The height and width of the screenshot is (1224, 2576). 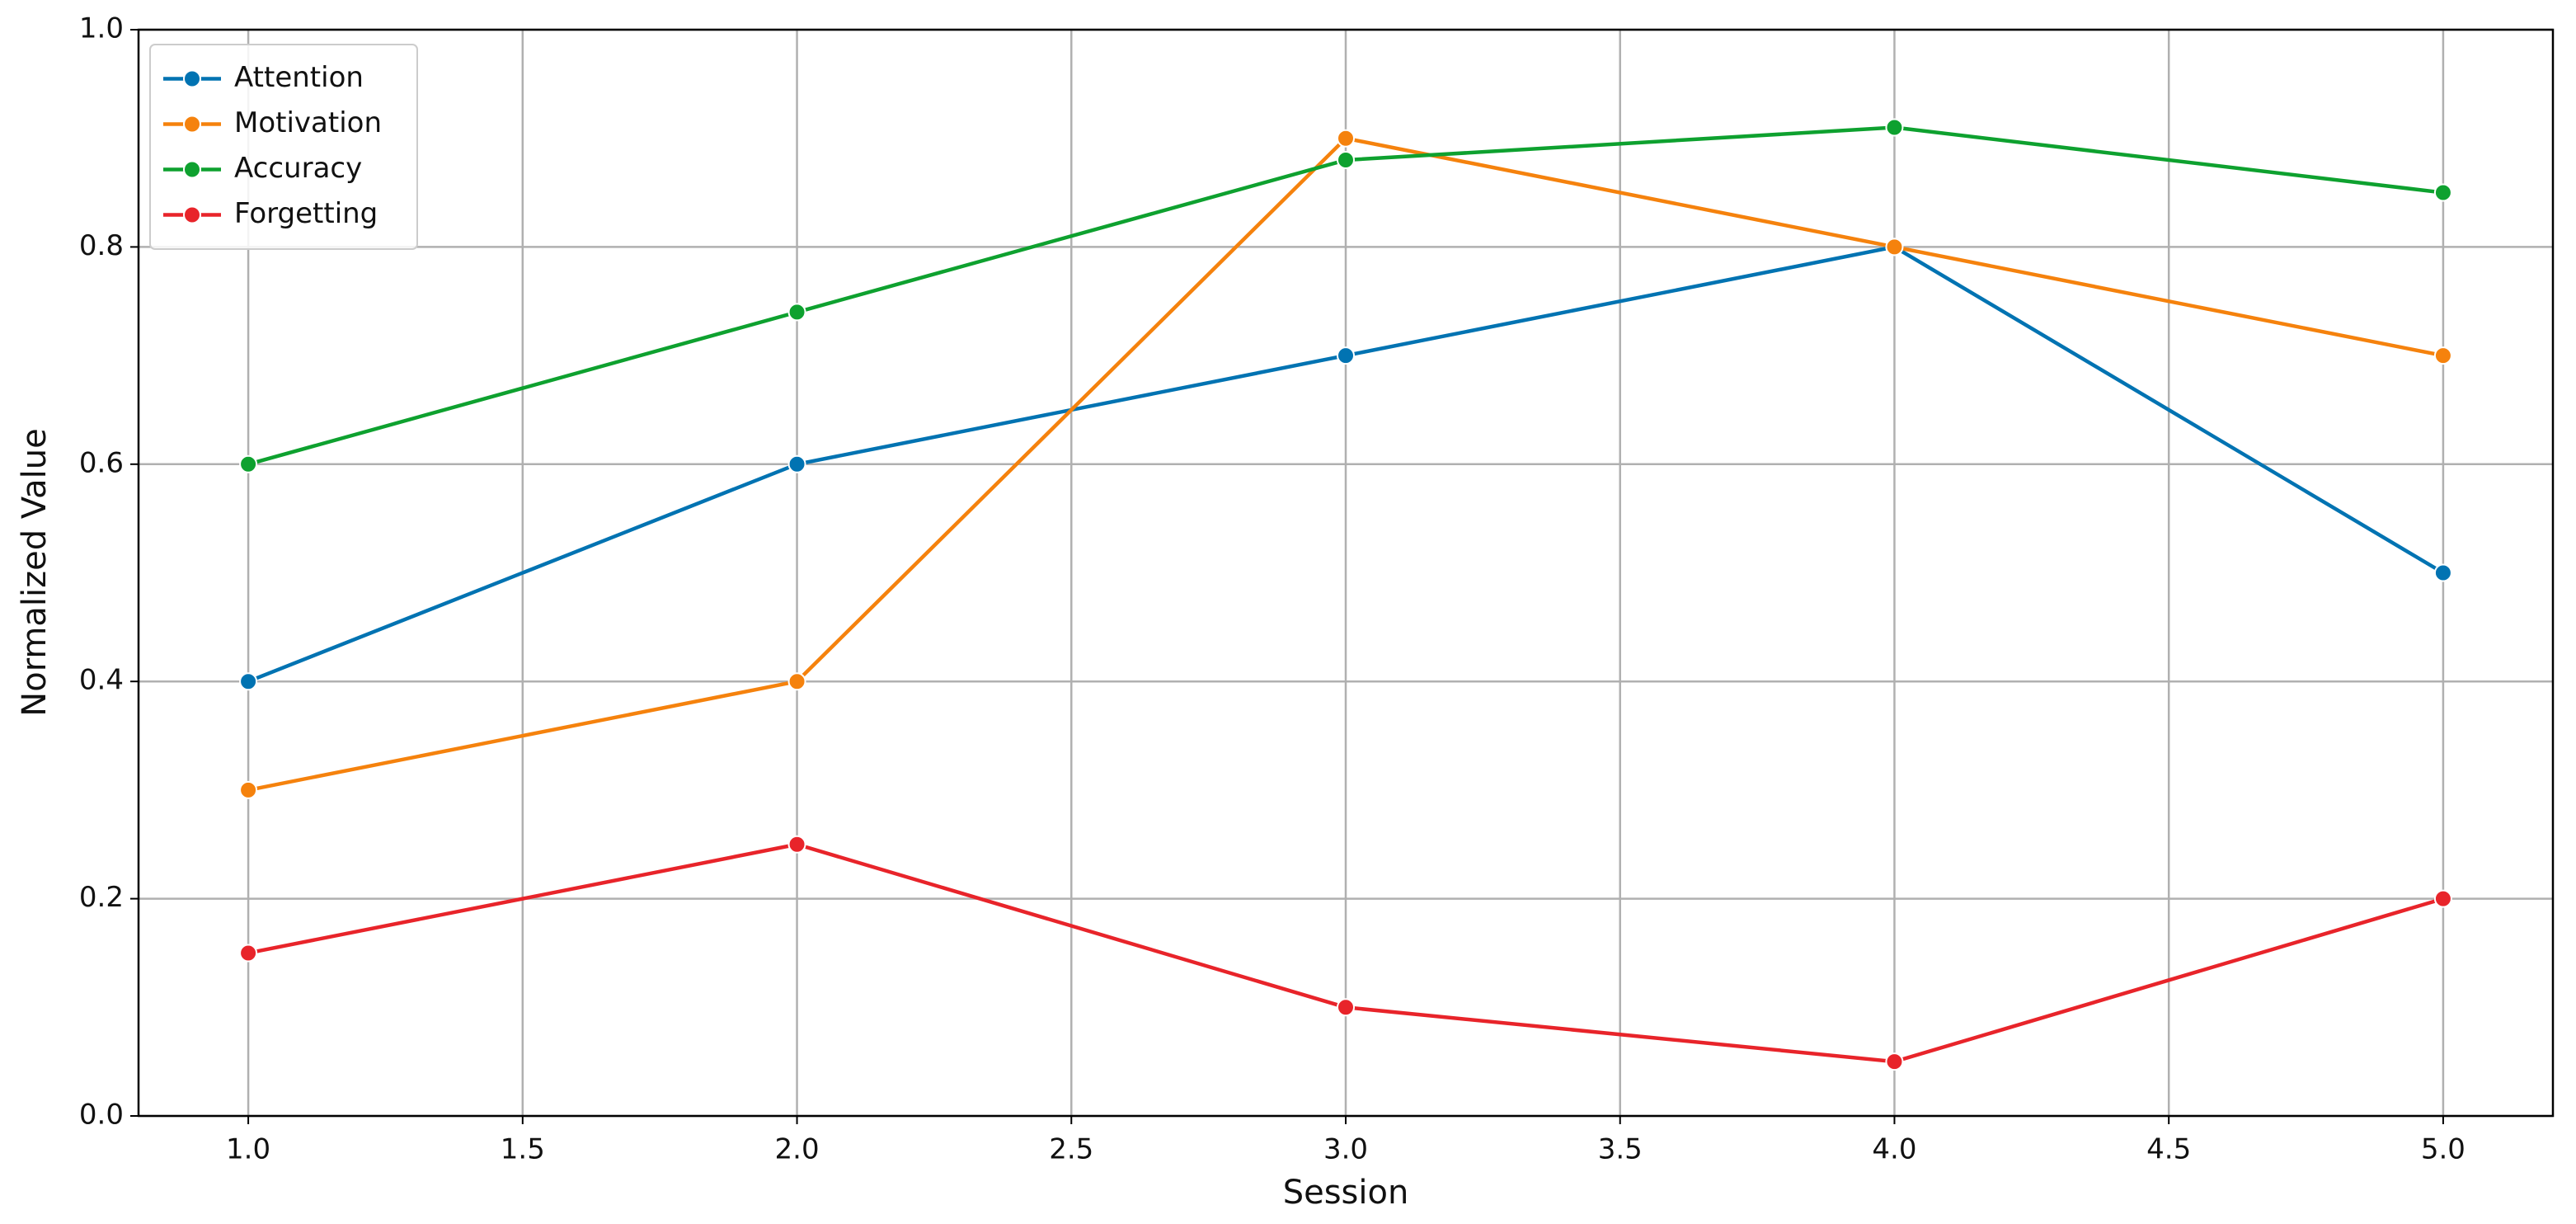 What do you see at coordinates (298, 168) in the screenshot?
I see `legend-label: Accuracy` at bounding box center [298, 168].